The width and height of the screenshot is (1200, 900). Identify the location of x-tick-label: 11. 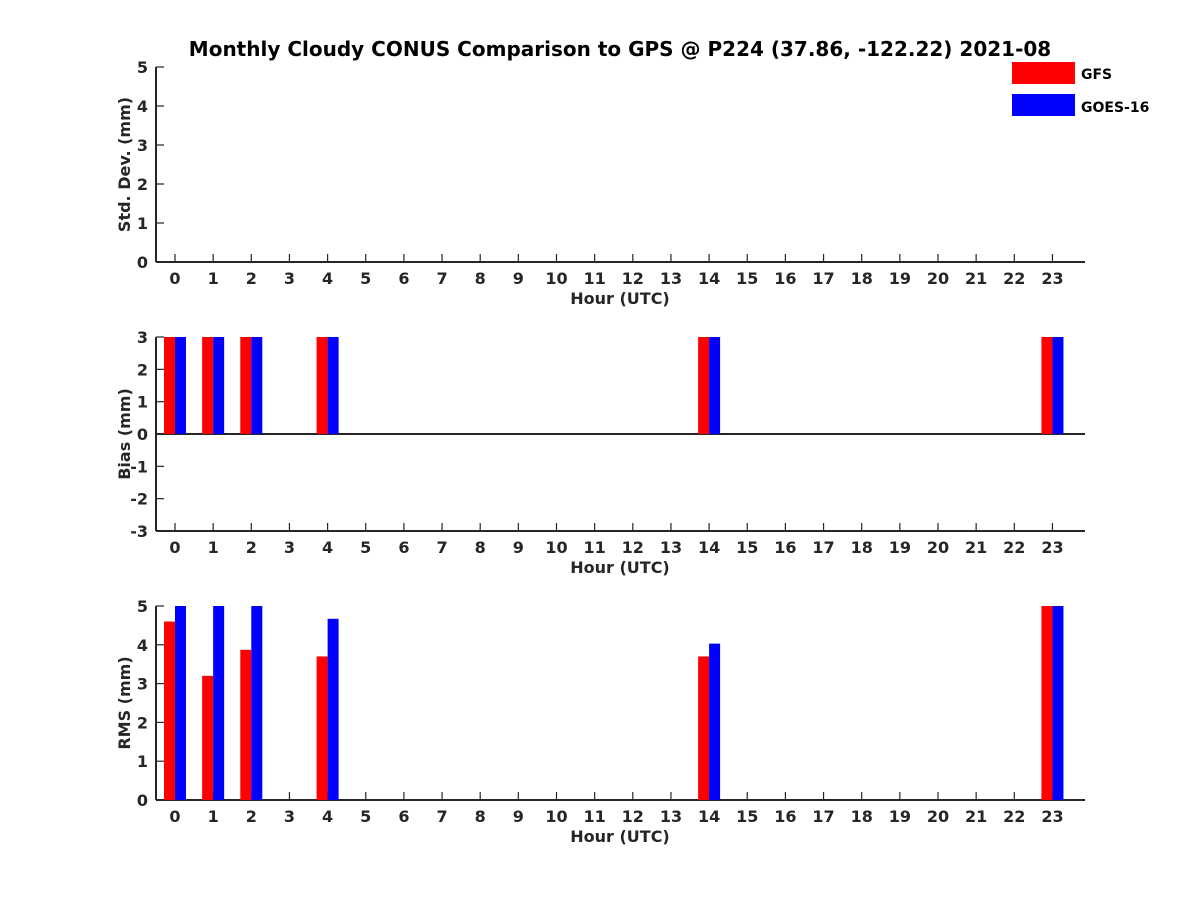
(595, 816).